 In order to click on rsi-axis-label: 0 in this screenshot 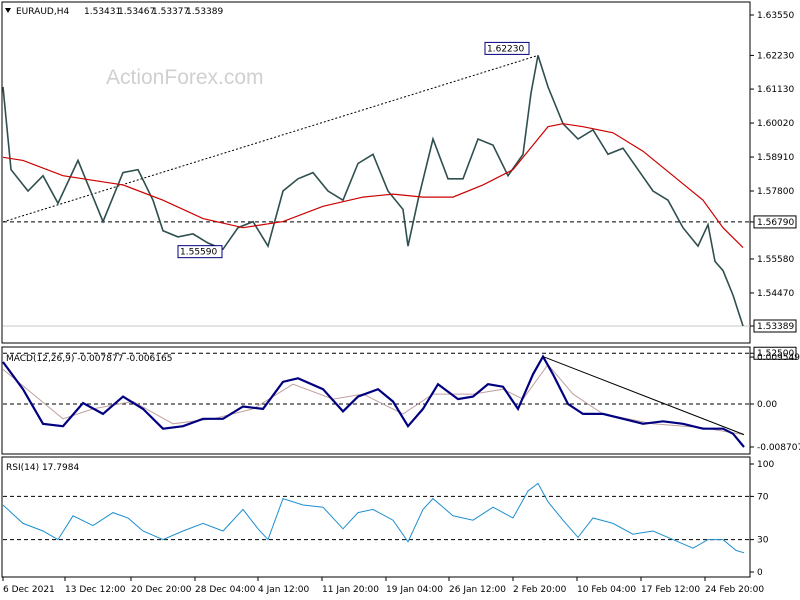, I will do `click(760, 573)`.